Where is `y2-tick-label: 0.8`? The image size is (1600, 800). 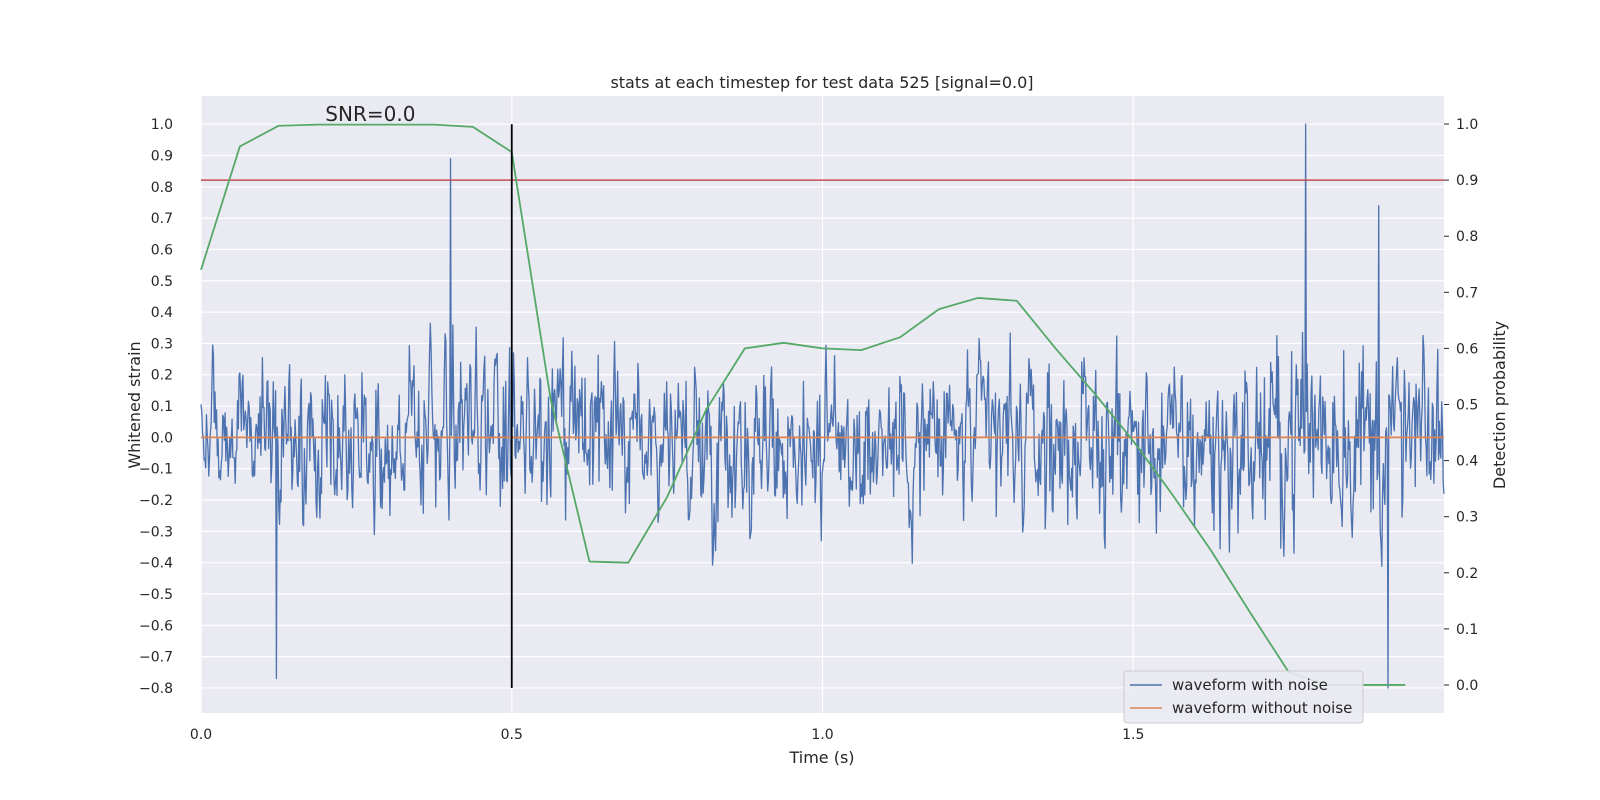
y2-tick-label: 0.8 is located at coordinates (1467, 237).